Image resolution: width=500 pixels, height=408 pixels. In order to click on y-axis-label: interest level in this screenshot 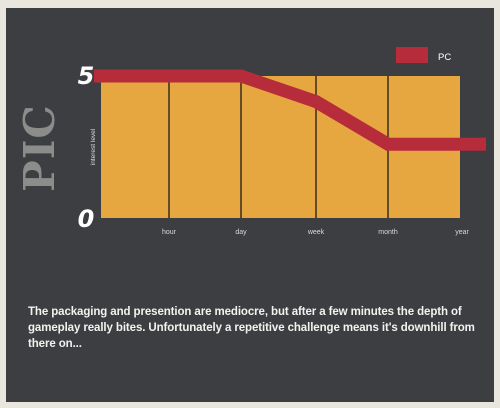, I will do `click(93, 146)`.